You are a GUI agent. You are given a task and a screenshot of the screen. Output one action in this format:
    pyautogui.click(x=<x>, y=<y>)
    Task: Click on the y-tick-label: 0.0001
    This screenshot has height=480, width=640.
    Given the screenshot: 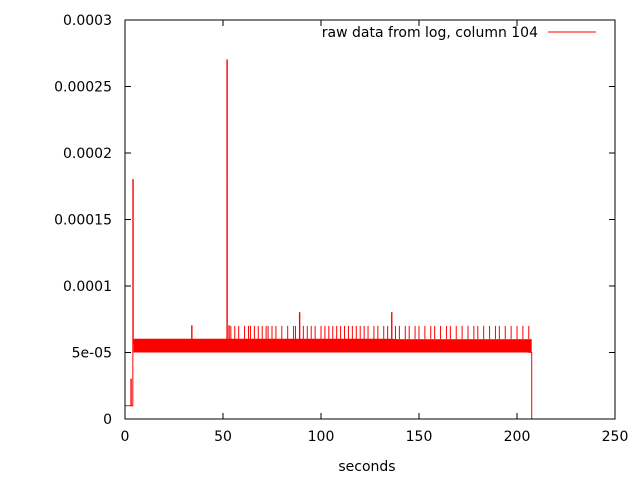 What is the action you would take?
    pyautogui.click(x=87, y=287)
    